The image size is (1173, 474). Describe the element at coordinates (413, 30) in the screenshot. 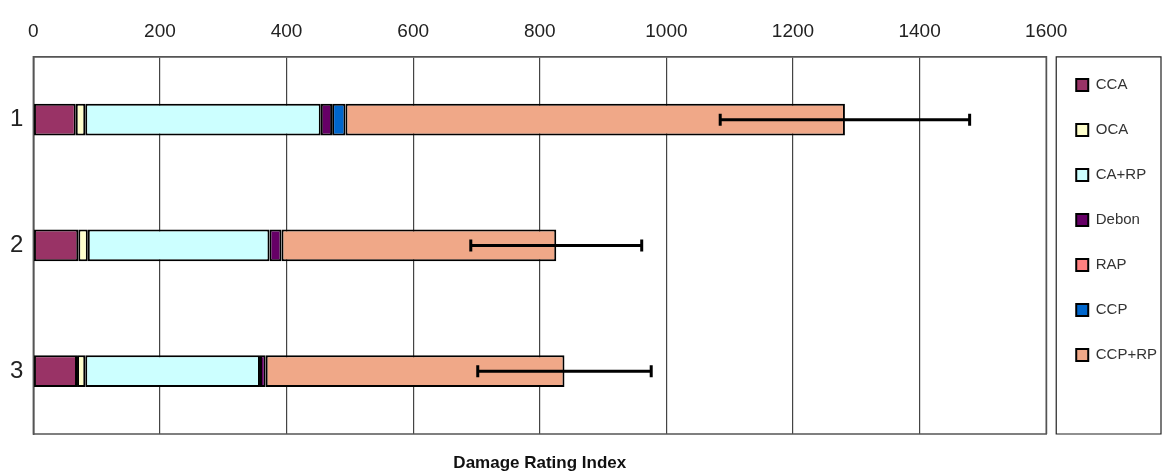

I see `x-tick-label: 600` at that location.